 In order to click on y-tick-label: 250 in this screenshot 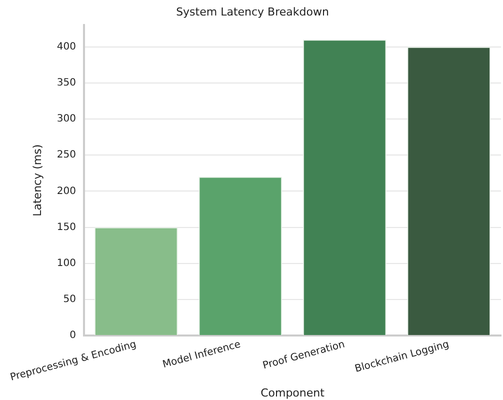, I will do `click(66, 155)`.